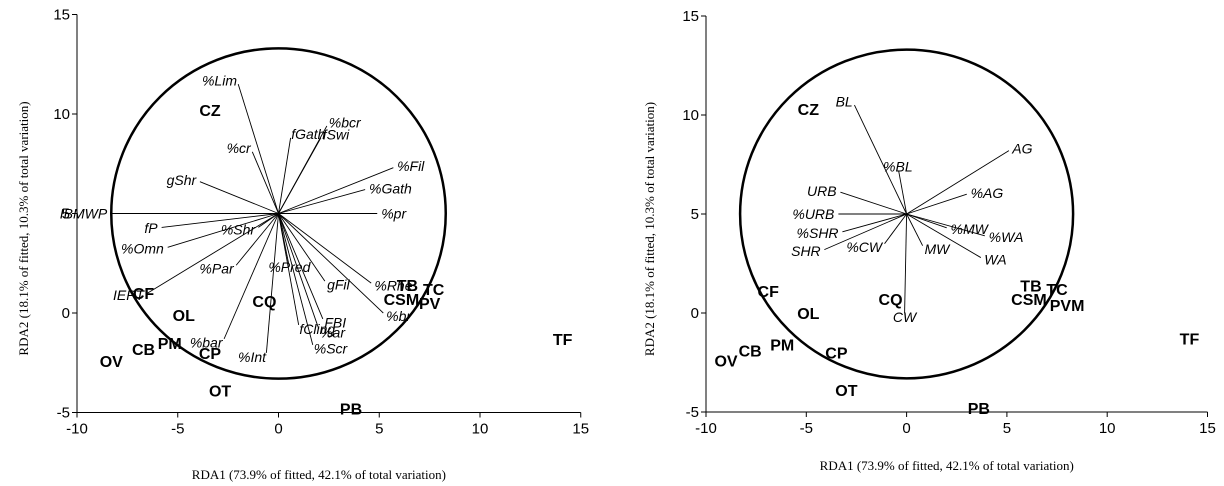 This screenshot has height=486, width=1224. I want to click on site-label: TB, so click(1030, 286).